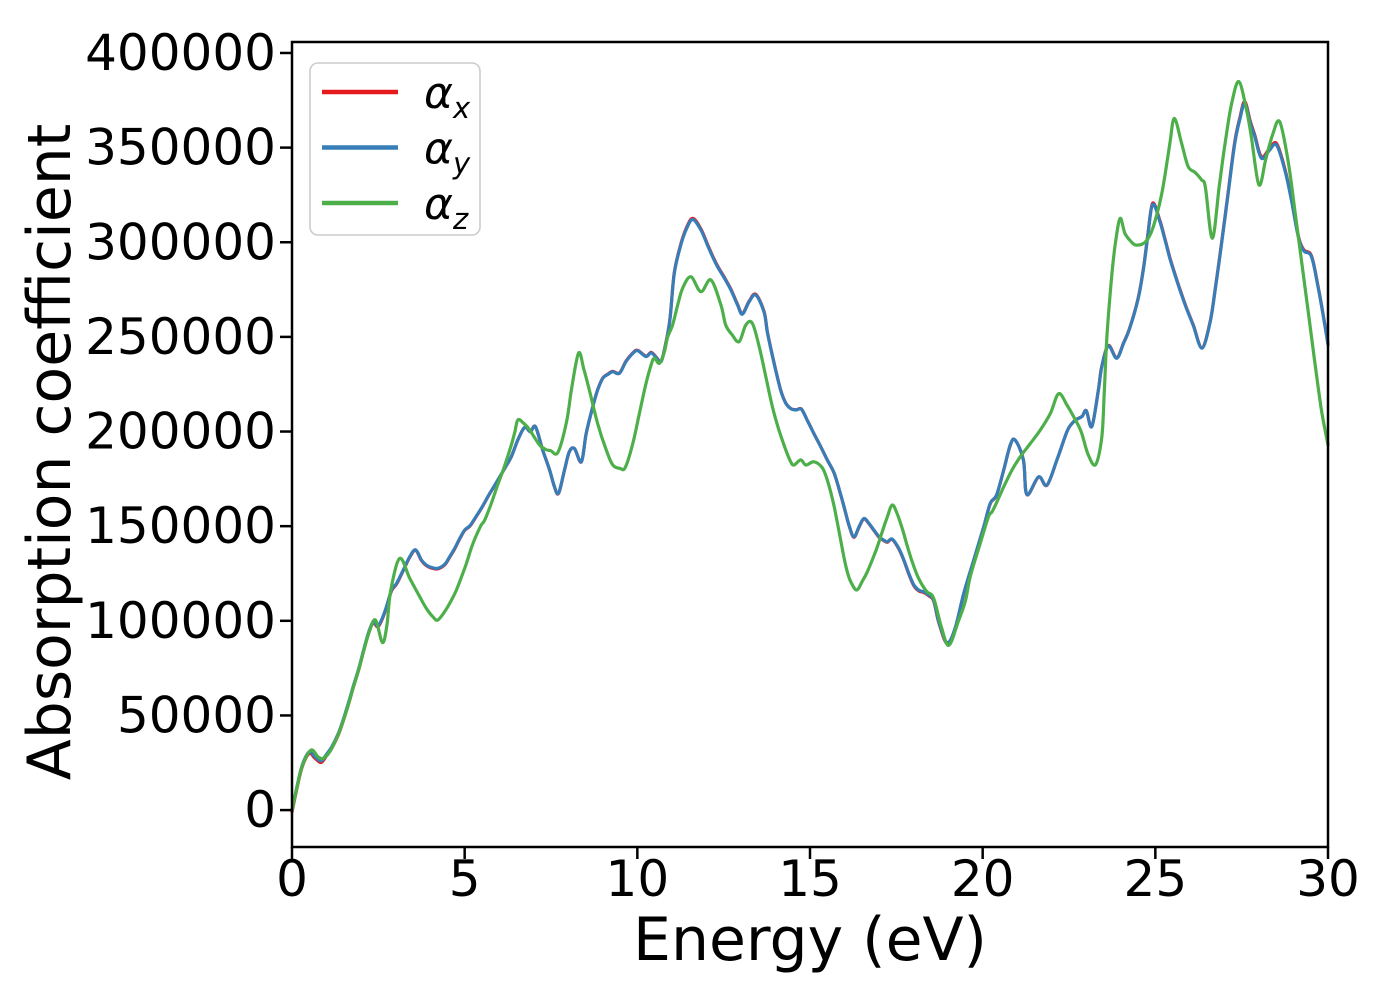 Image resolution: width=1400 pixels, height=1000 pixels. What do you see at coordinates (180, 148) in the screenshot?
I see `y-tick-label: 350000` at bounding box center [180, 148].